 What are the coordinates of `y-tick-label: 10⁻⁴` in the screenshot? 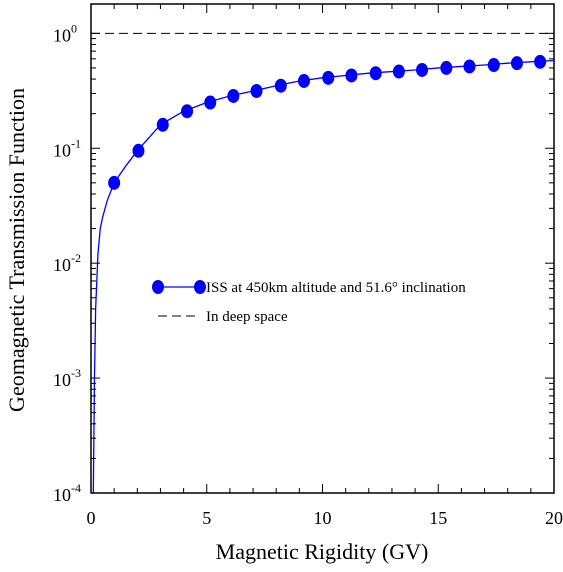 It's located at (67, 493).